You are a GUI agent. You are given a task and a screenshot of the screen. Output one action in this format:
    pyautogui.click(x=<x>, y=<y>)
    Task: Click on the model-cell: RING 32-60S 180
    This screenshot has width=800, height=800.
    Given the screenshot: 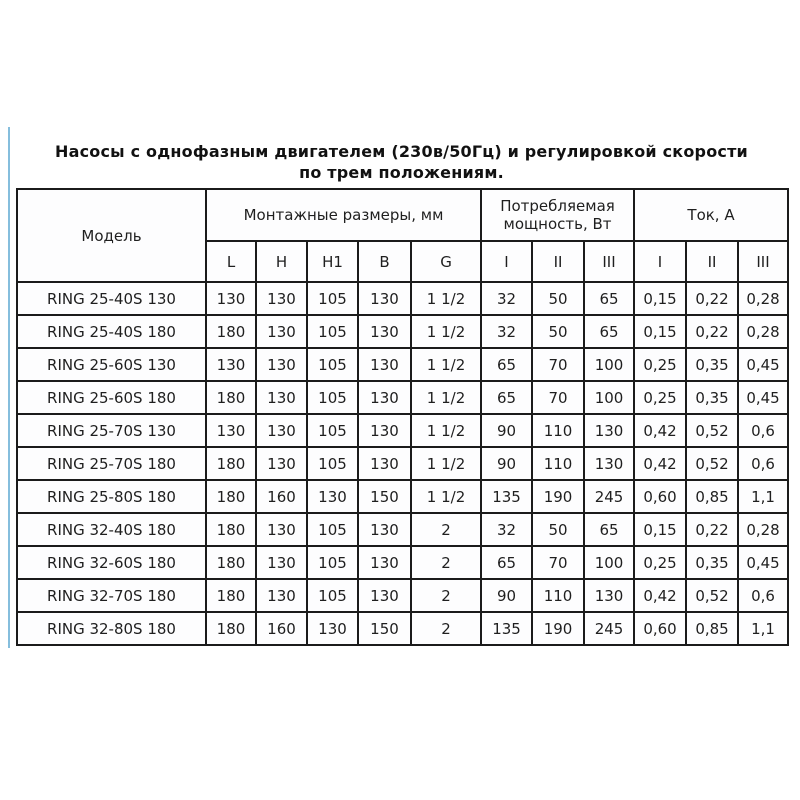 What is the action you would take?
    pyautogui.click(x=111, y=562)
    